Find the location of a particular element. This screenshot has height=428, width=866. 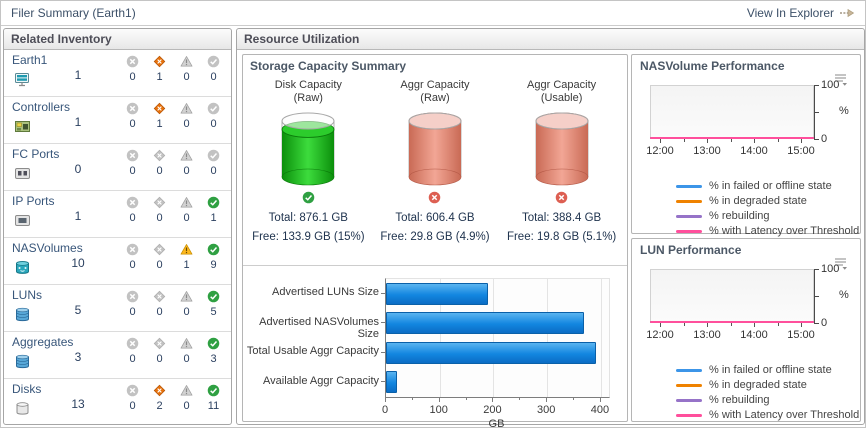

status-ok: 3 is located at coordinates (213, 351).